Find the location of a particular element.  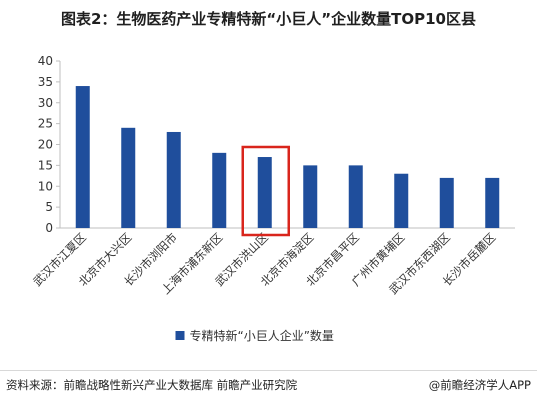

y-tick-label: 35 is located at coordinates (45, 82).